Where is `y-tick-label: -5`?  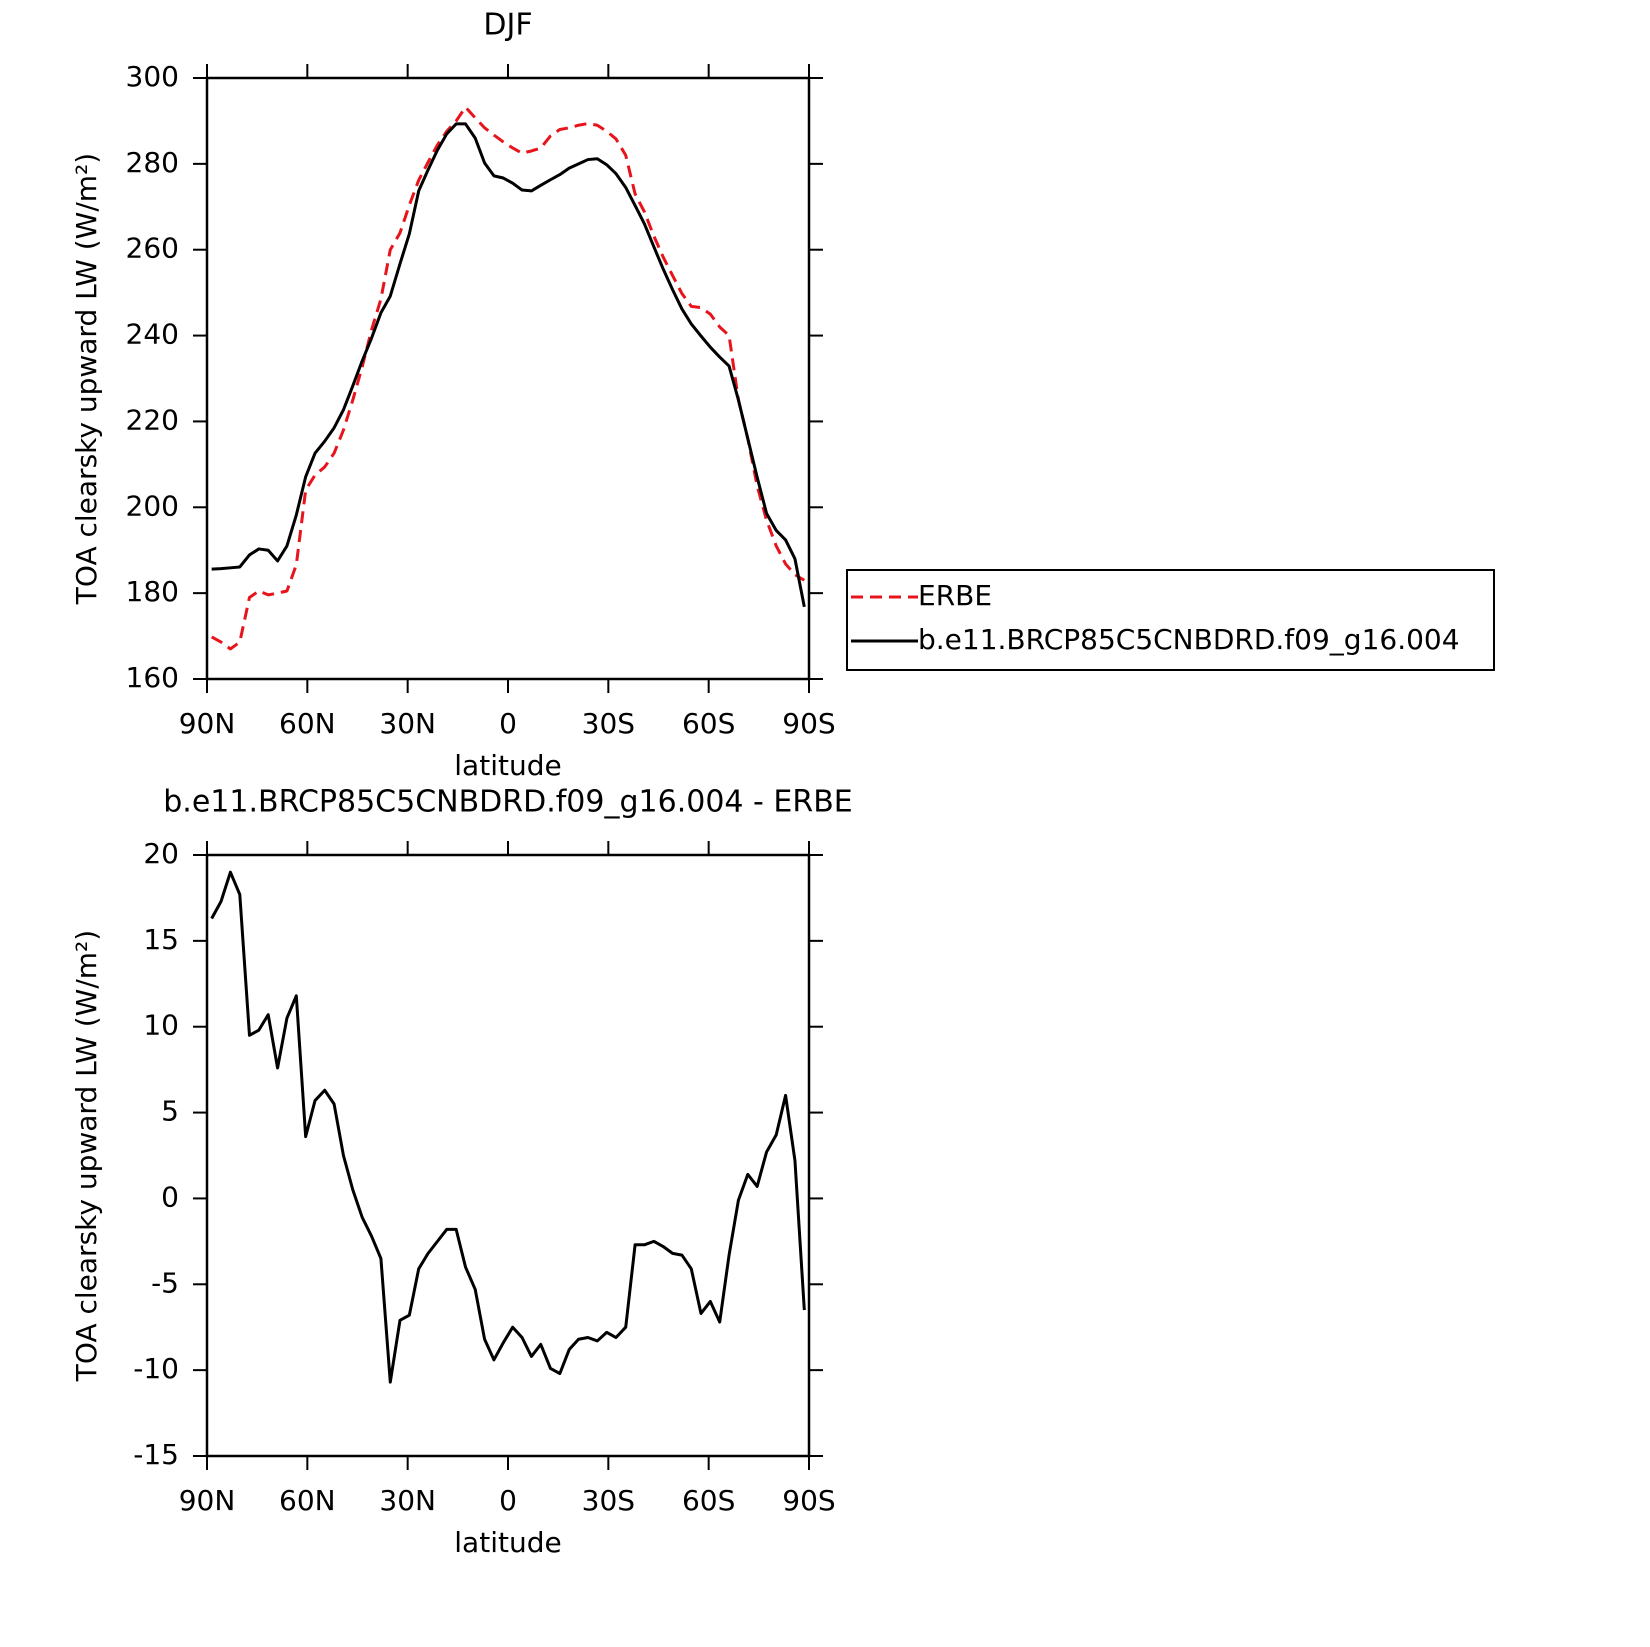 y-tick-label: -5 is located at coordinates (165, 1282).